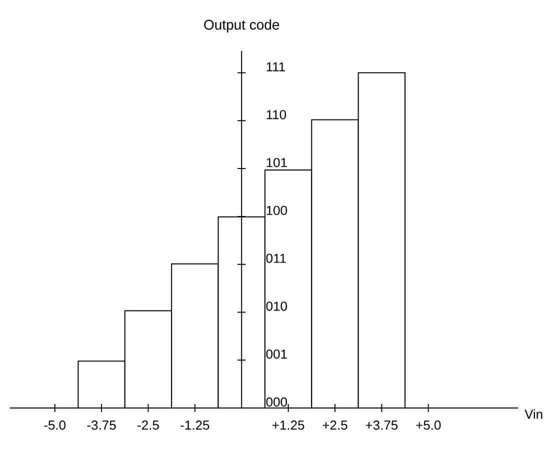 This screenshot has width=551, height=466. I want to click on x-tick-label: -3.75, so click(101, 425).